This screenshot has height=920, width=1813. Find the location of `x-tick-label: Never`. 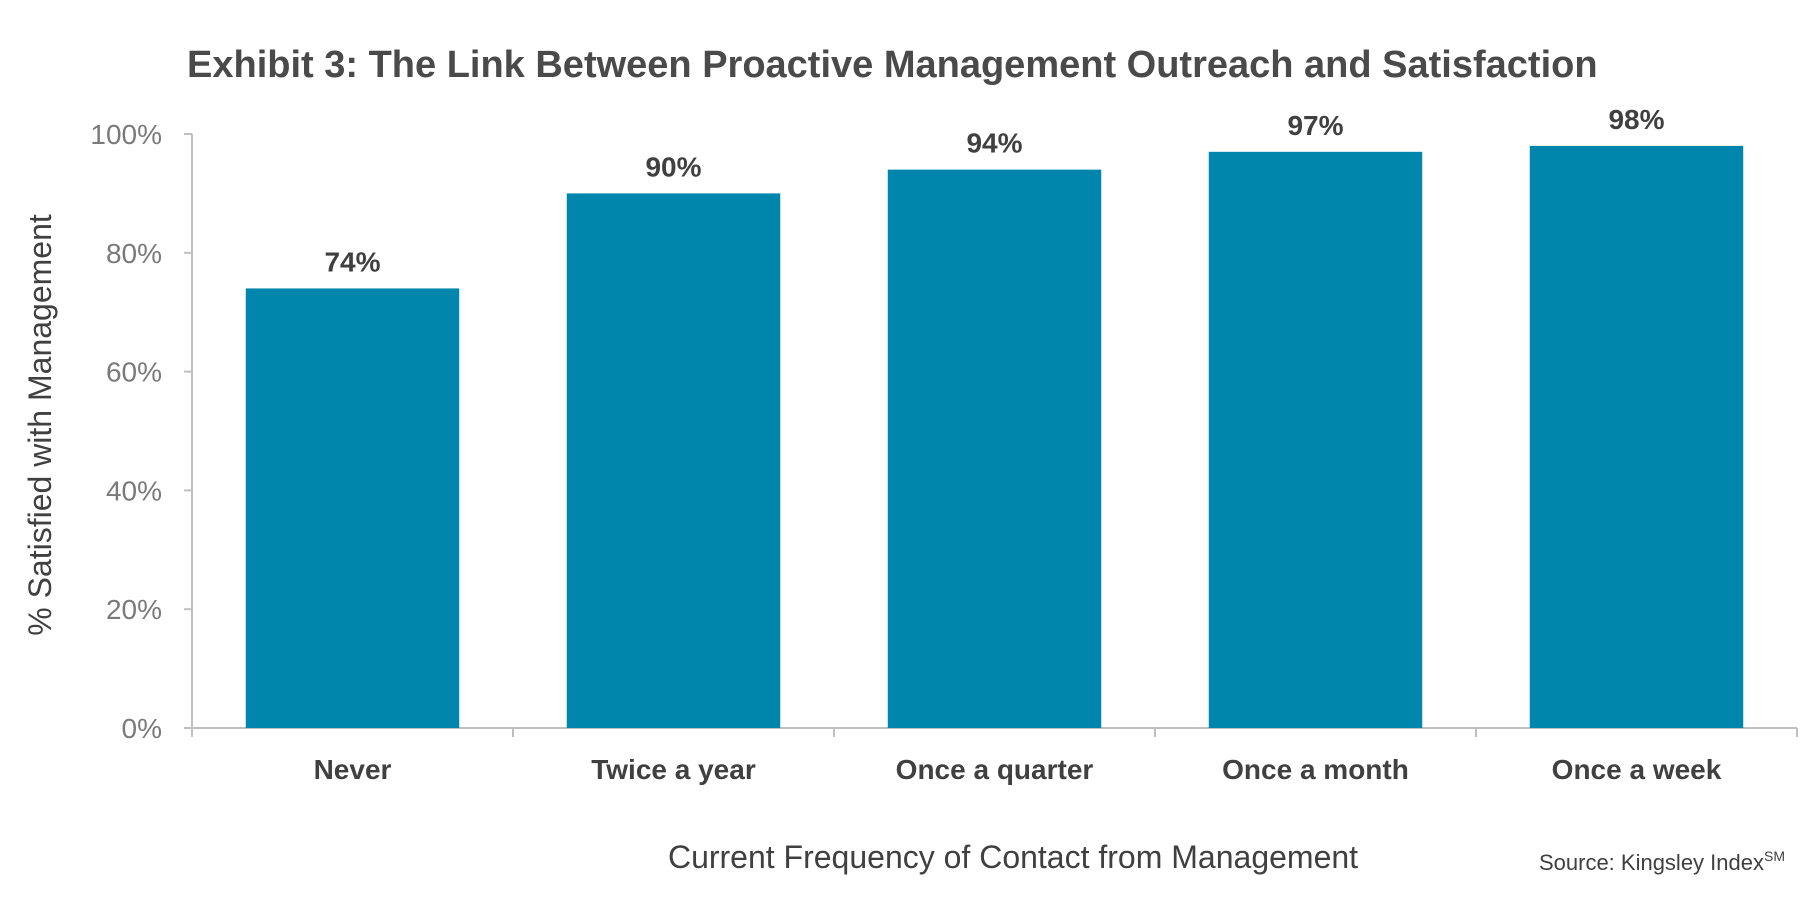

x-tick-label: Never is located at coordinates (353, 769).